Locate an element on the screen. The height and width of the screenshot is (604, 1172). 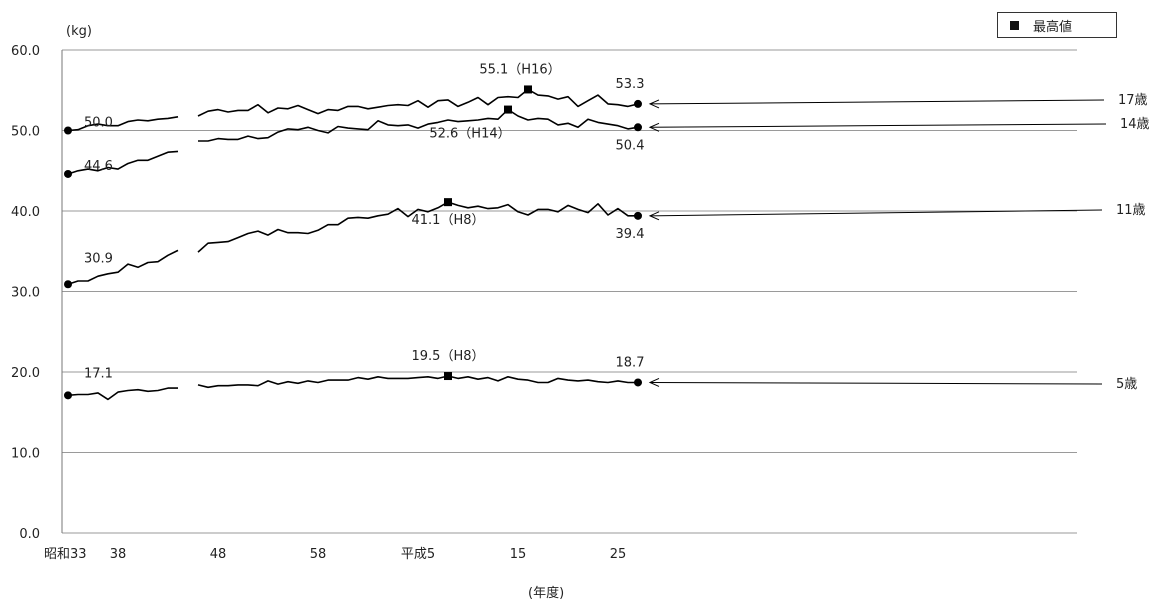
end-value-label: 50.4 is located at coordinates (630, 145).